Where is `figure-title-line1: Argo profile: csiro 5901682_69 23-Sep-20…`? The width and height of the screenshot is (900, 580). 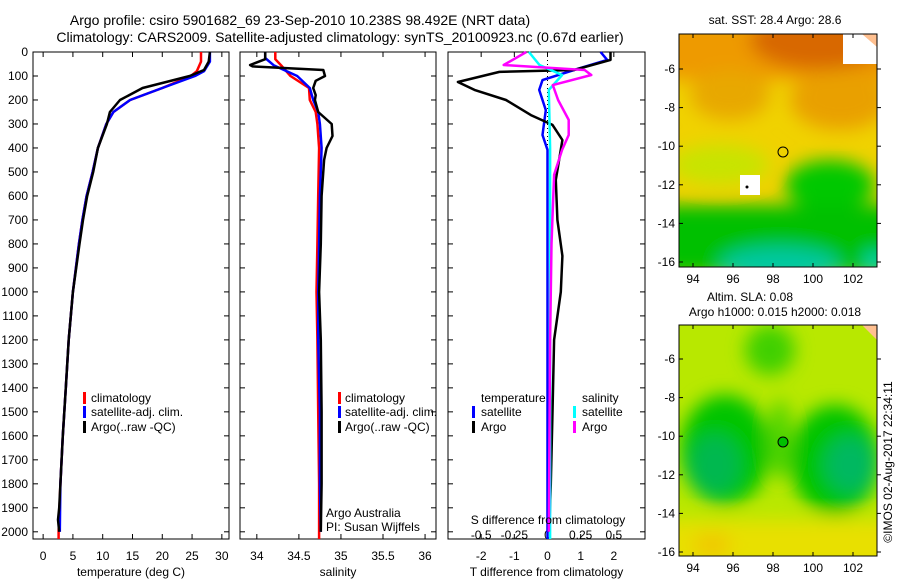
figure-title-line1: Argo profile: csiro 5901682_69 23-Sep-20… is located at coordinates (300, 20).